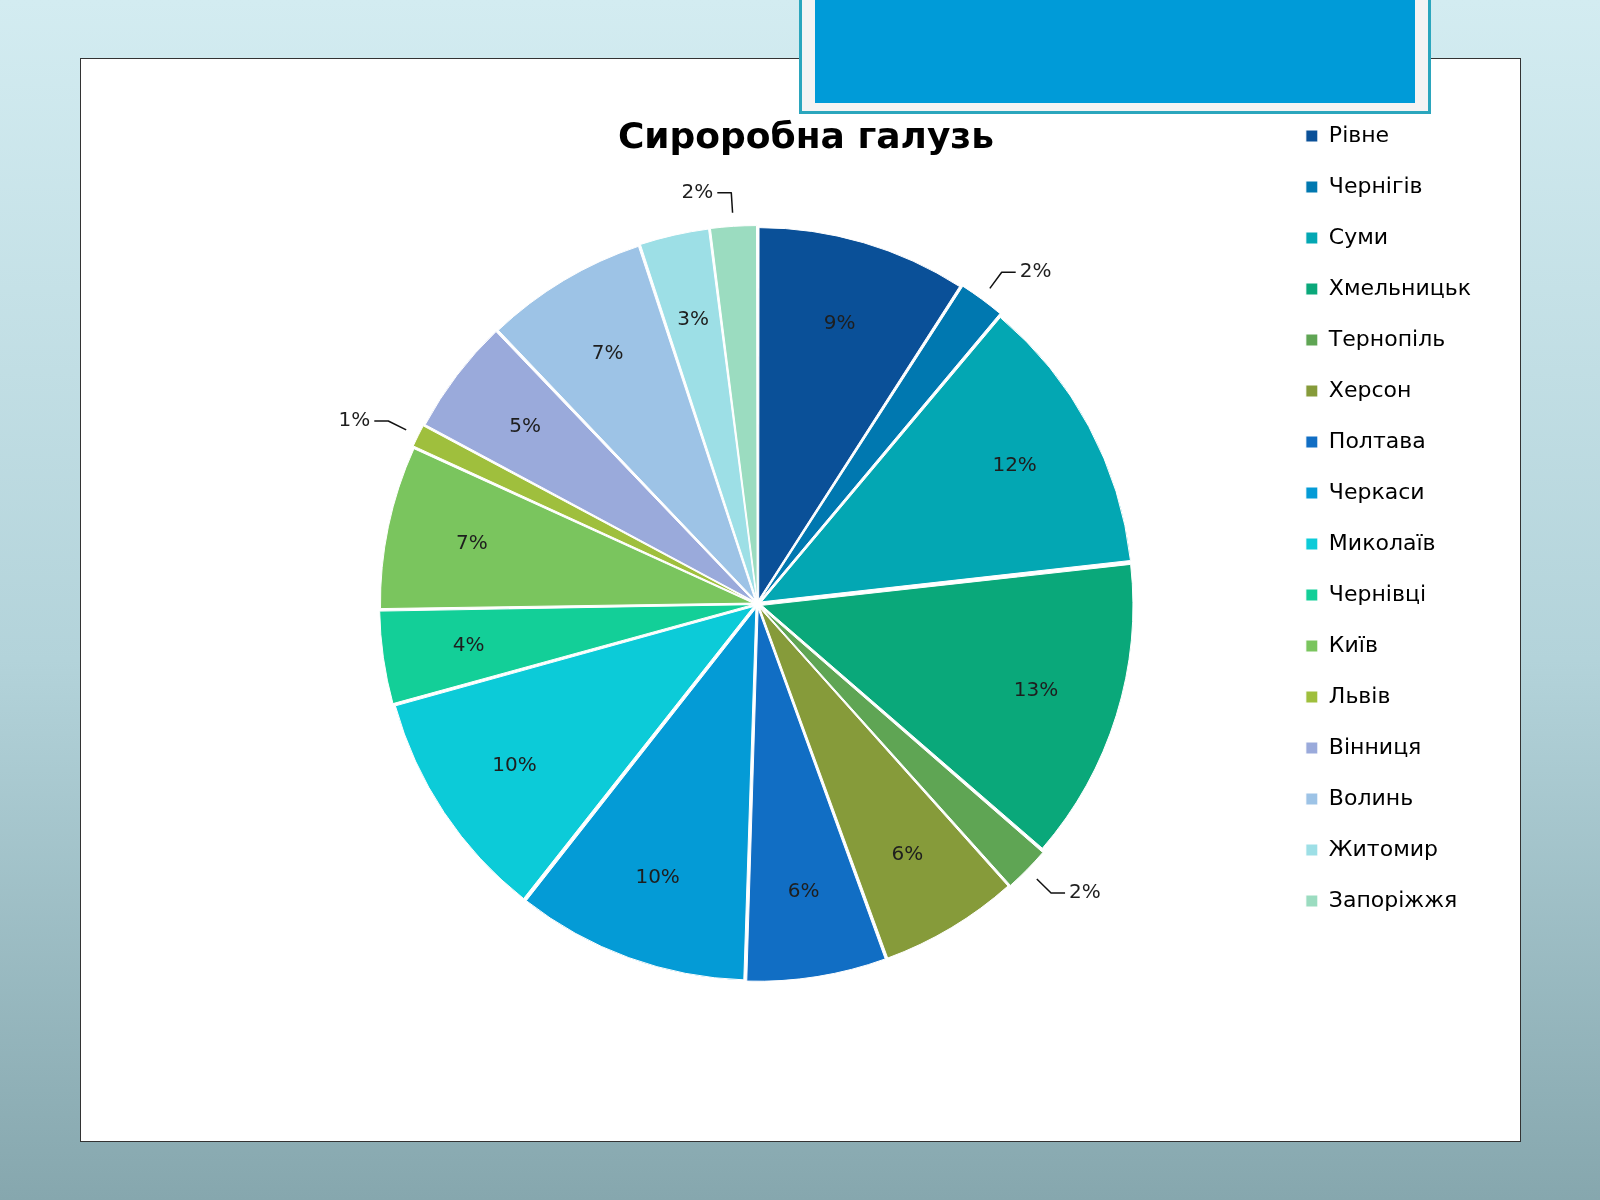 Image resolution: width=1600 pixels, height=1200 pixels. Describe the element at coordinates (1375, 746) in the screenshot. I see `legend-label: Вінниця` at that location.